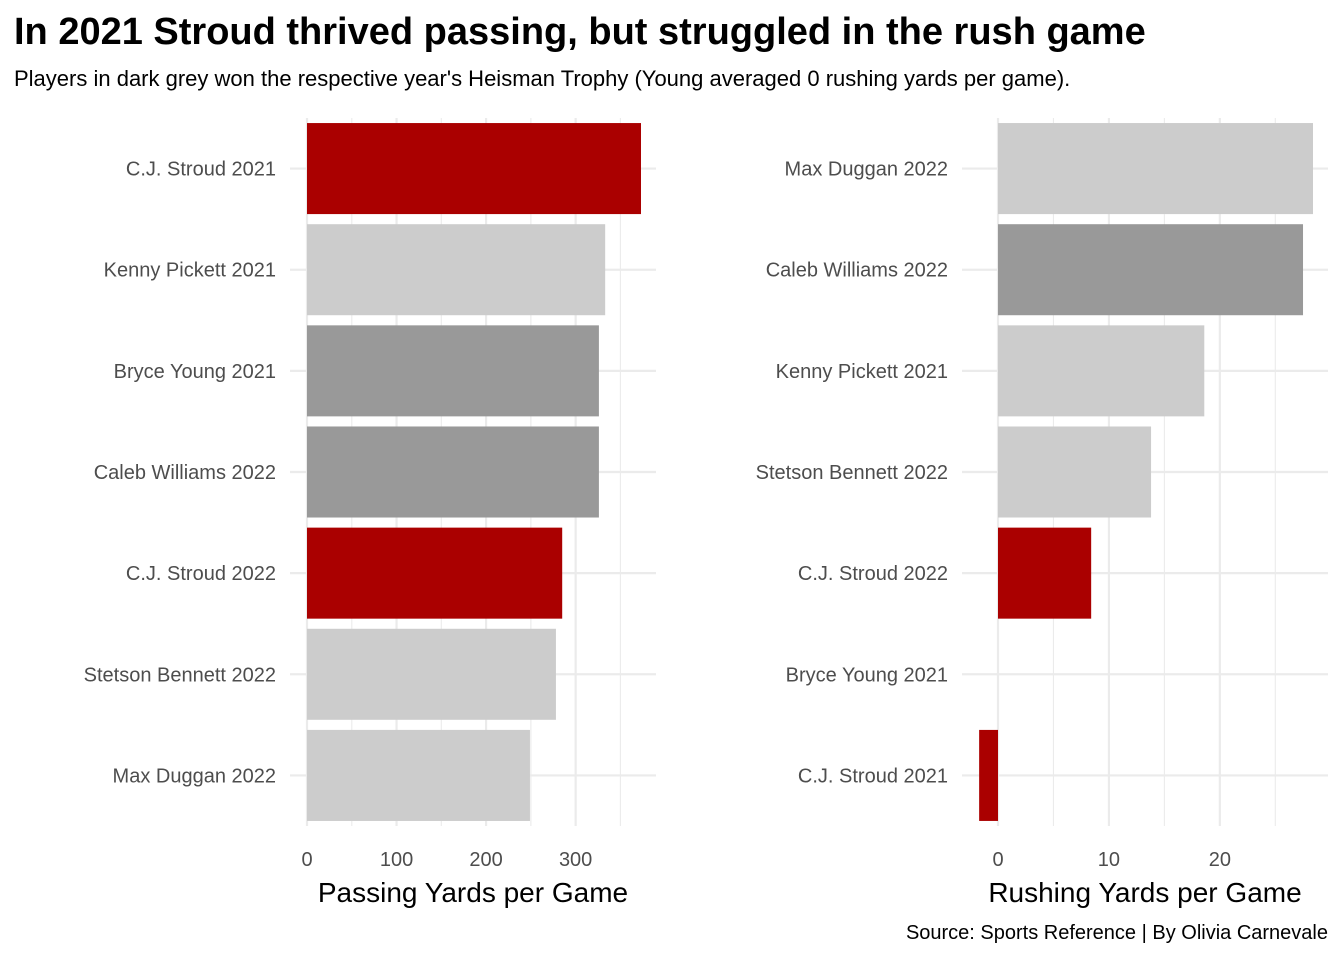 Image resolution: width=1344 pixels, height=960 pixels. I want to click on x-axis-title: Rushing Yards per Game, so click(1144, 892).